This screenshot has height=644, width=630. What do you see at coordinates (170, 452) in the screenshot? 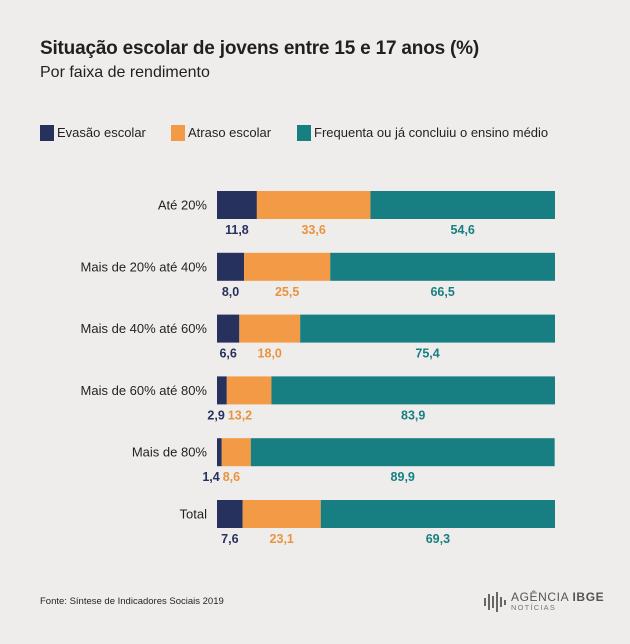
I see `category-label-mais-de-80: Mais de 80%` at bounding box center [170, 452].